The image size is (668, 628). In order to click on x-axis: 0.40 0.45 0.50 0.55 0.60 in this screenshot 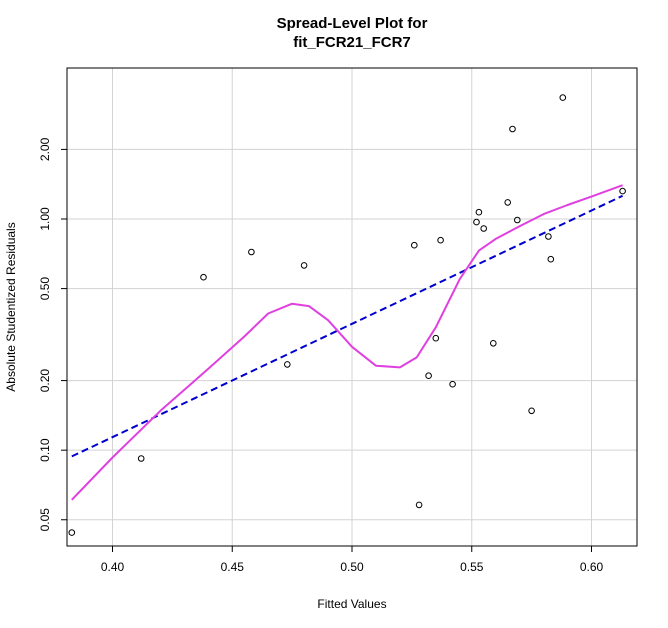, I will do `click(352, 560)`.